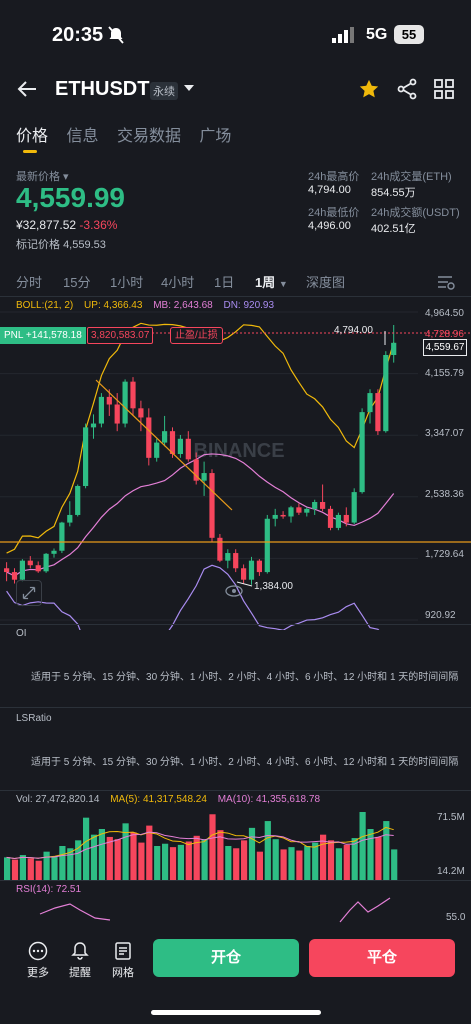  I want to click on watermark: BINANCE, so click(238, 451).